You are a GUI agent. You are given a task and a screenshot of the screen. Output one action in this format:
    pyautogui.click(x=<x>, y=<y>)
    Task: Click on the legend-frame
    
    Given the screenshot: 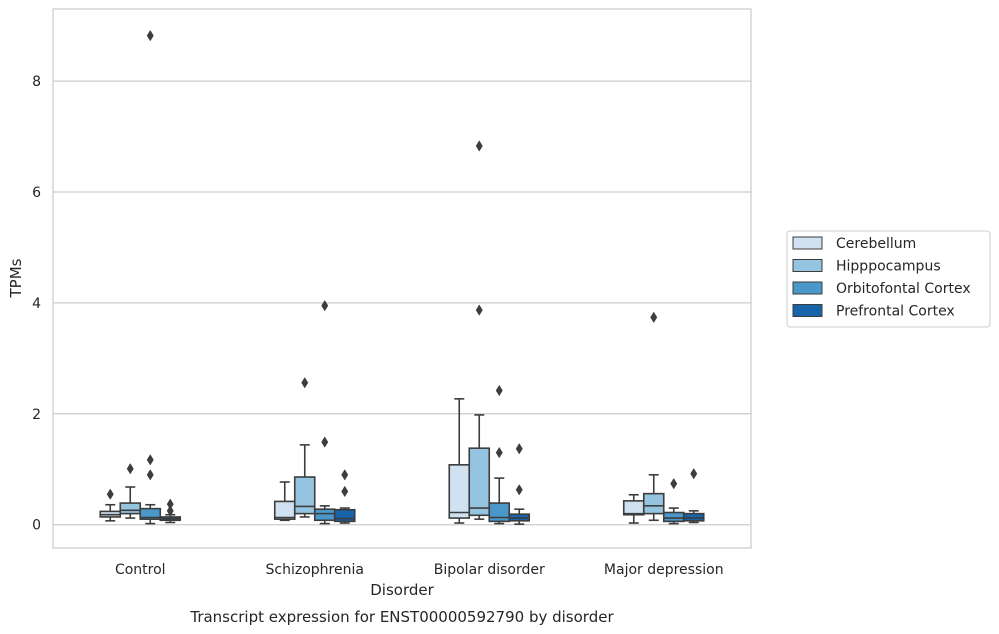 What is the action you would take?
    pyautogui.click(x=888, y=279)
    